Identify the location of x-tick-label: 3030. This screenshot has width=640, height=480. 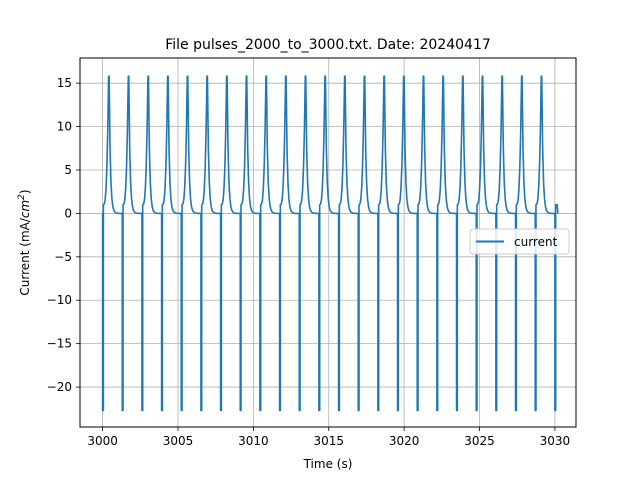
(555, 441).